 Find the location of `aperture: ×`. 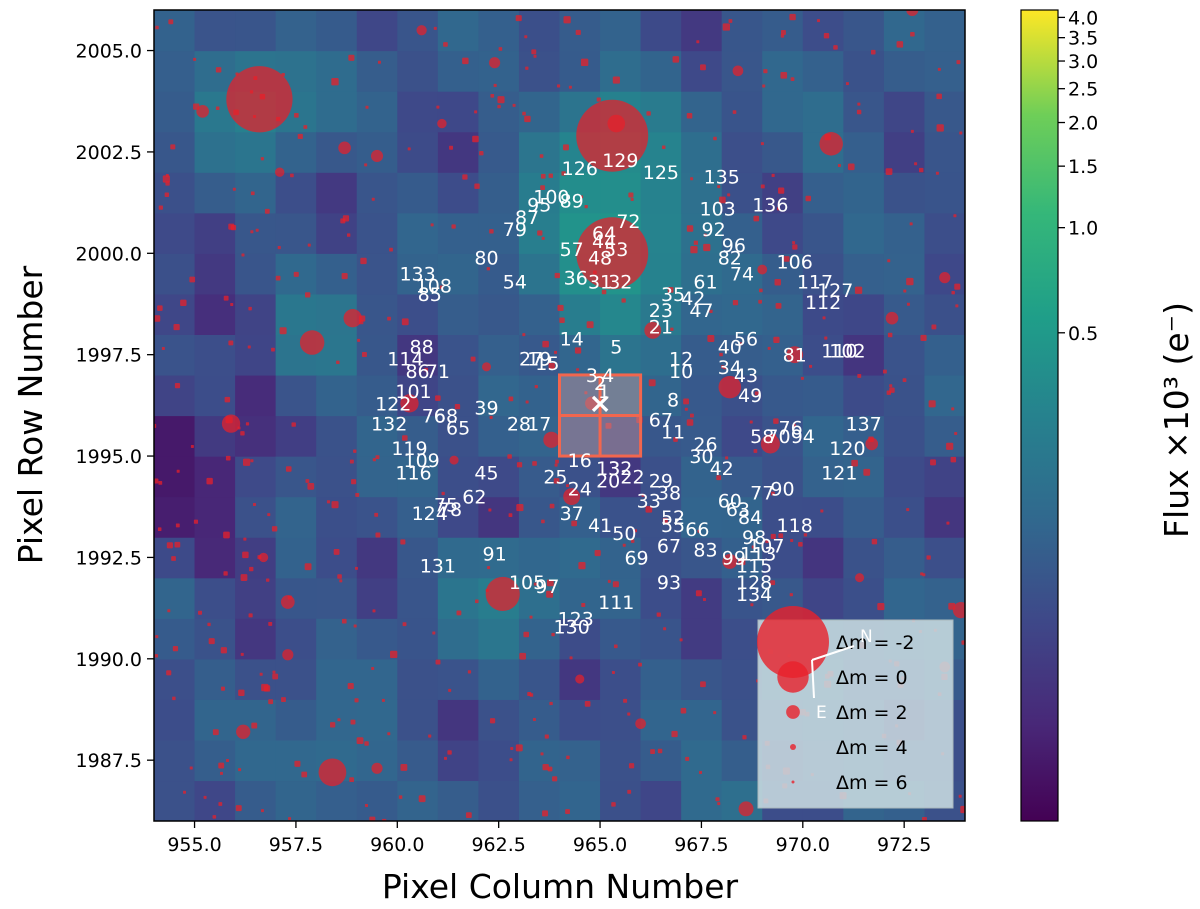

aperture: × is located at coordinates (600, 415).